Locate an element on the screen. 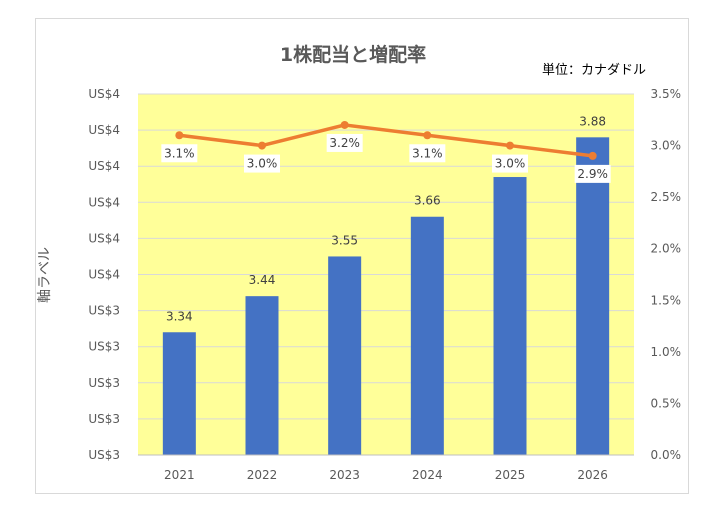  x-tick-label: 2024 is located at coordinates (427, 475).